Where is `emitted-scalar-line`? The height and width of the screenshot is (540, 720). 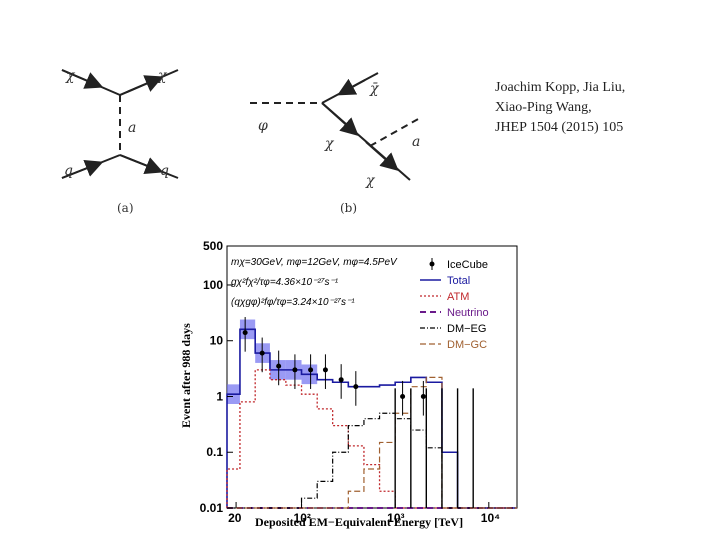 emitted-scalar-line is located at coordinates (395, 132).